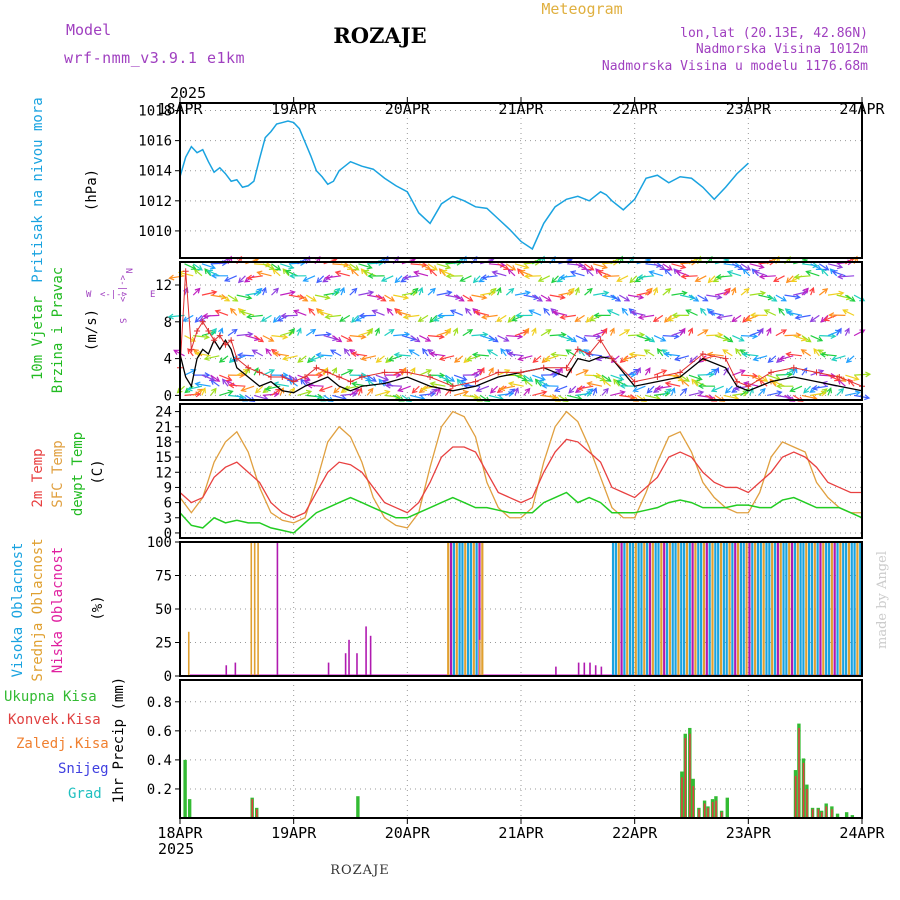 This screenshot has width=900, height=900. I want to click on mid-cloud-bar, so click(251, 609).